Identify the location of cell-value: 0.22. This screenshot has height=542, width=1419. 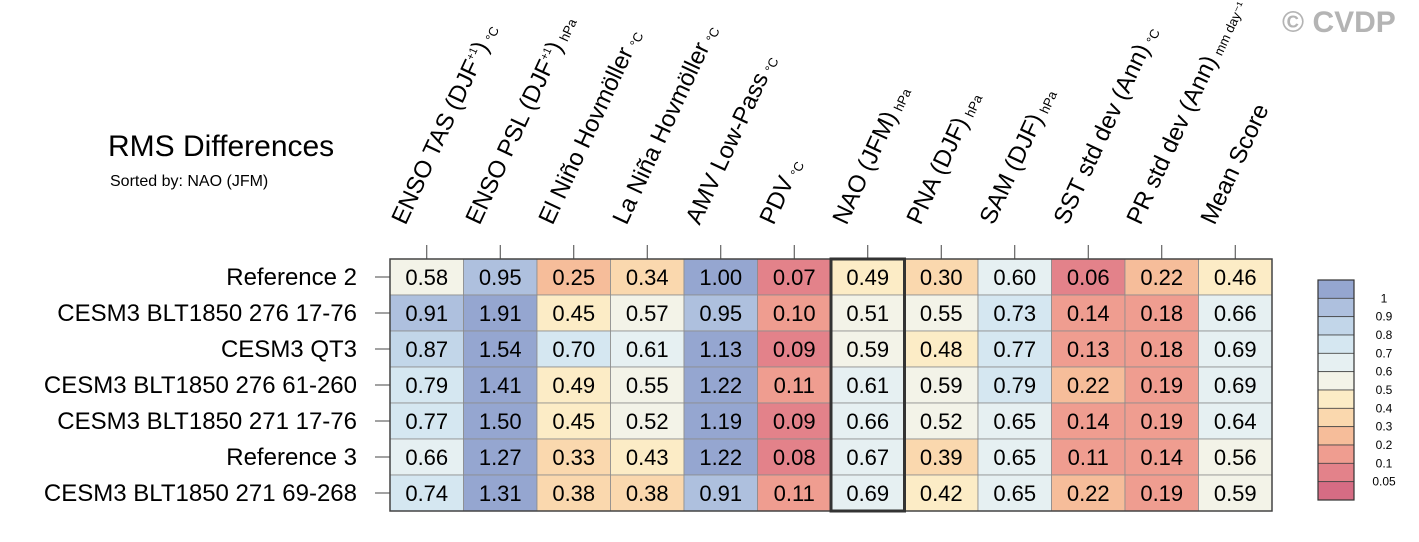
(1161, 277).